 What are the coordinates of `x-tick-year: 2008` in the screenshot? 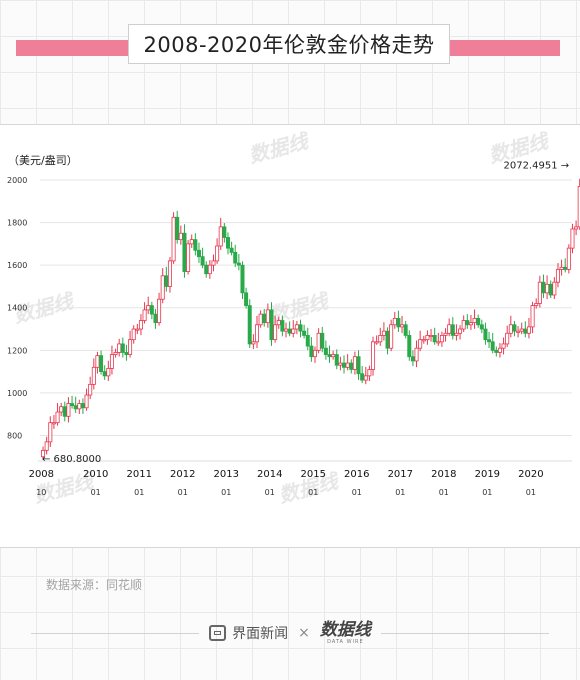 It's located at (41, 474).